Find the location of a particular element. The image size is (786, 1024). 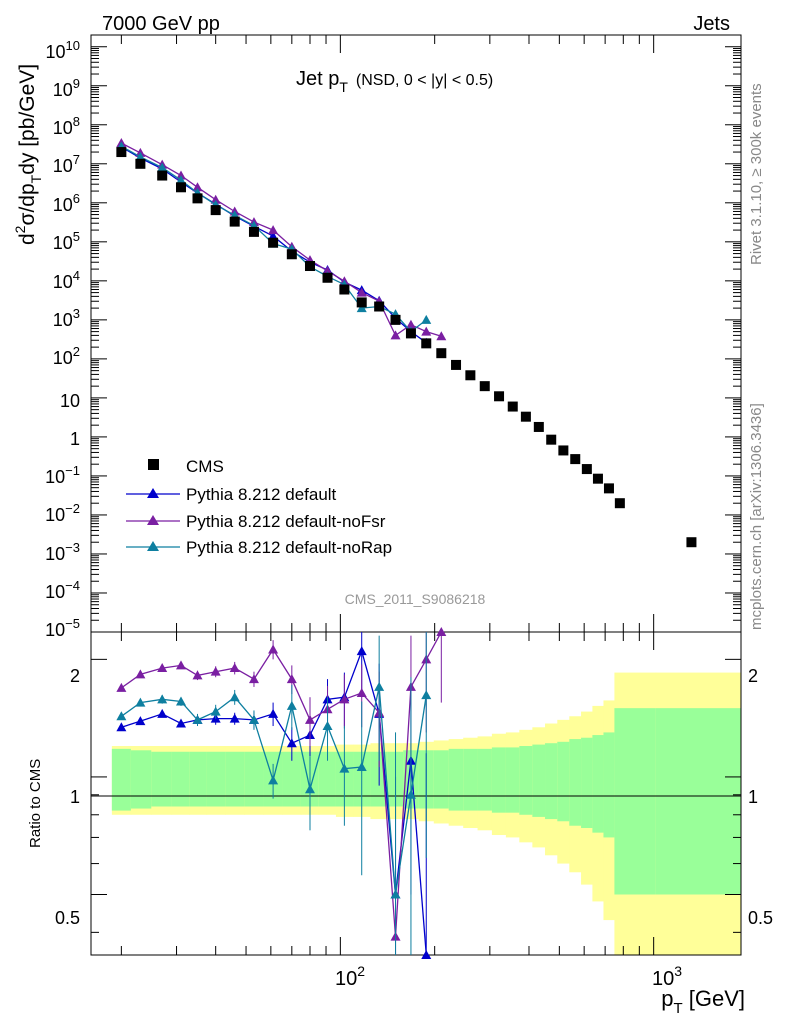

ratio-tick-1-left: 1 is located at coordinates (75, 797).